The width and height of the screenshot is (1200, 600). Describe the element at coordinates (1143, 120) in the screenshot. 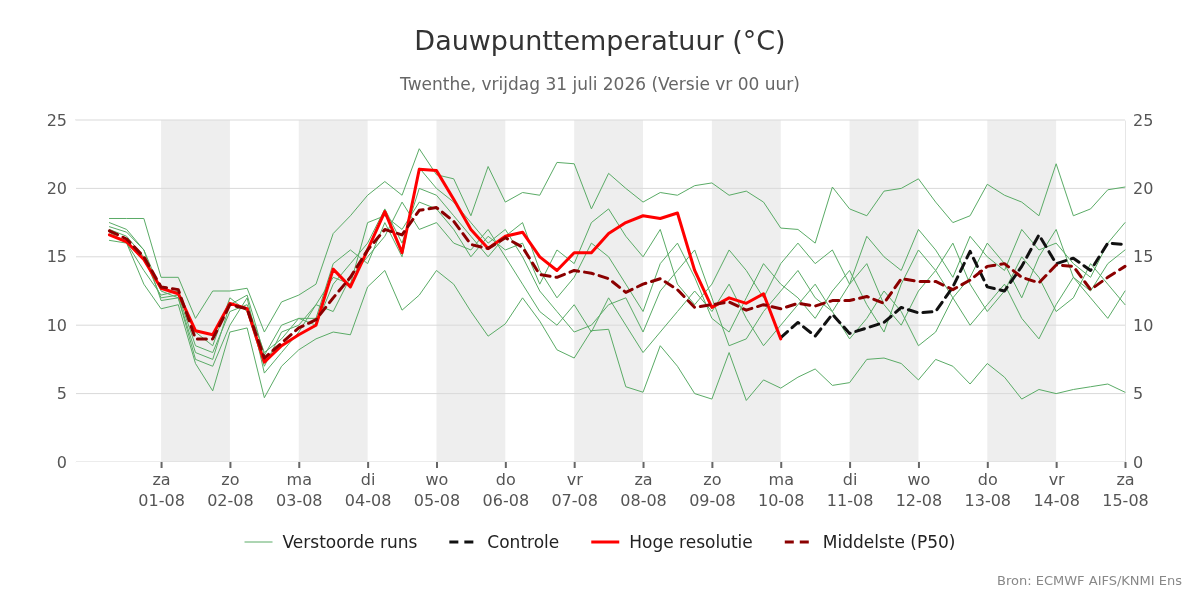

I see `y2-tick-label: 25` at that location.